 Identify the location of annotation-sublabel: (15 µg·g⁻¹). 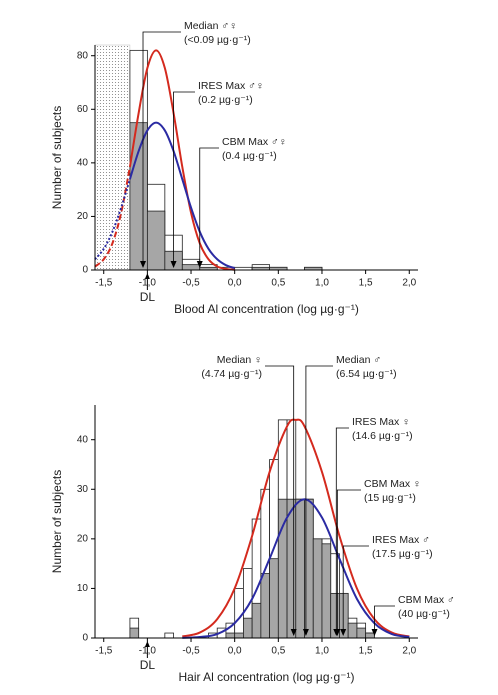
(390, 498).